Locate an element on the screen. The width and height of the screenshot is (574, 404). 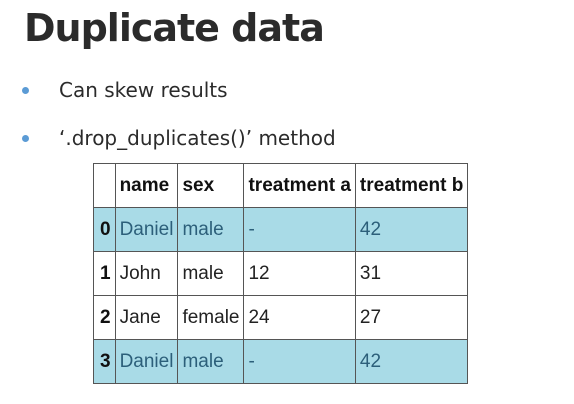
table-row: 1 John male 12 31 is located at coordinates (281, 273).